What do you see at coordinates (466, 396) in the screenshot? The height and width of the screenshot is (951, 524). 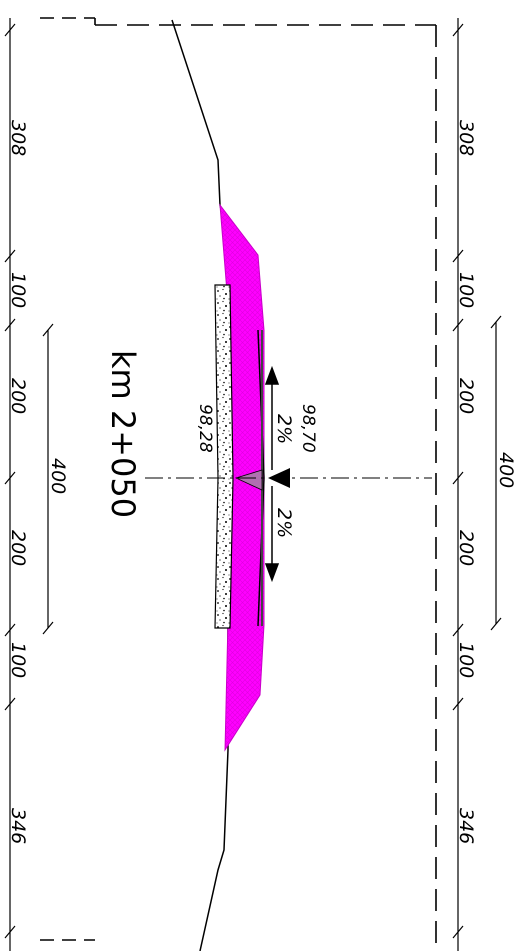 I see `dim-right-seg2: 200` at bounding box center [466, 396].